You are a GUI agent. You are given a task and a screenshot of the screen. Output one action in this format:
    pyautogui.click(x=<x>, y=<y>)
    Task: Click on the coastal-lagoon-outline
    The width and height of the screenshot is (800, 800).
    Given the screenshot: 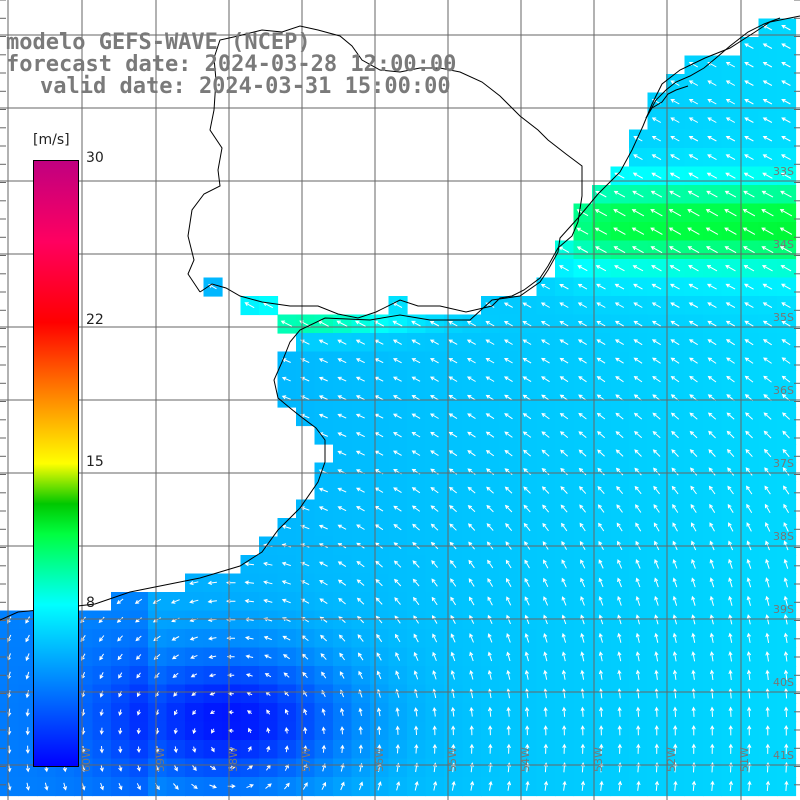 What is the action you would take?
    pyautogui.click(x=713, y=68)
    